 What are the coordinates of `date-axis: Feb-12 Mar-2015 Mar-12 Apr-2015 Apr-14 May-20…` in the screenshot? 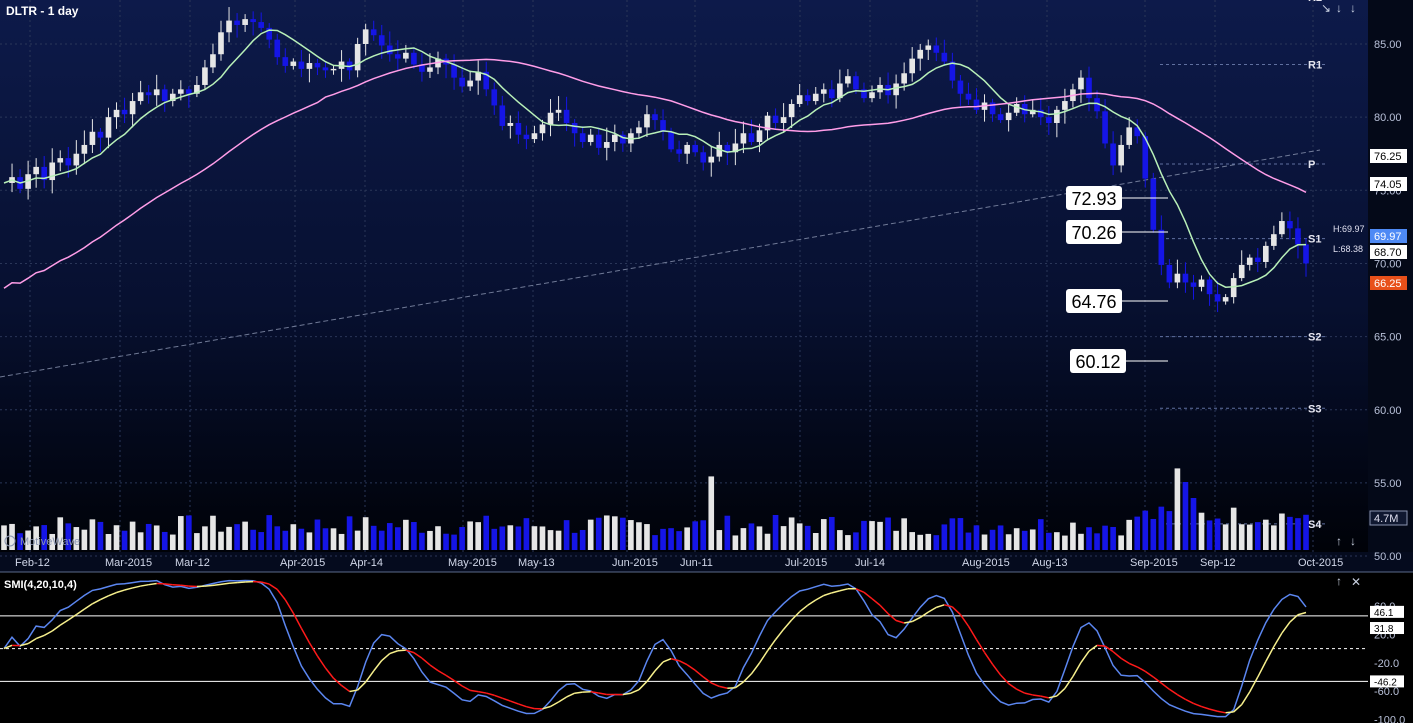 It's located at (679, 563).